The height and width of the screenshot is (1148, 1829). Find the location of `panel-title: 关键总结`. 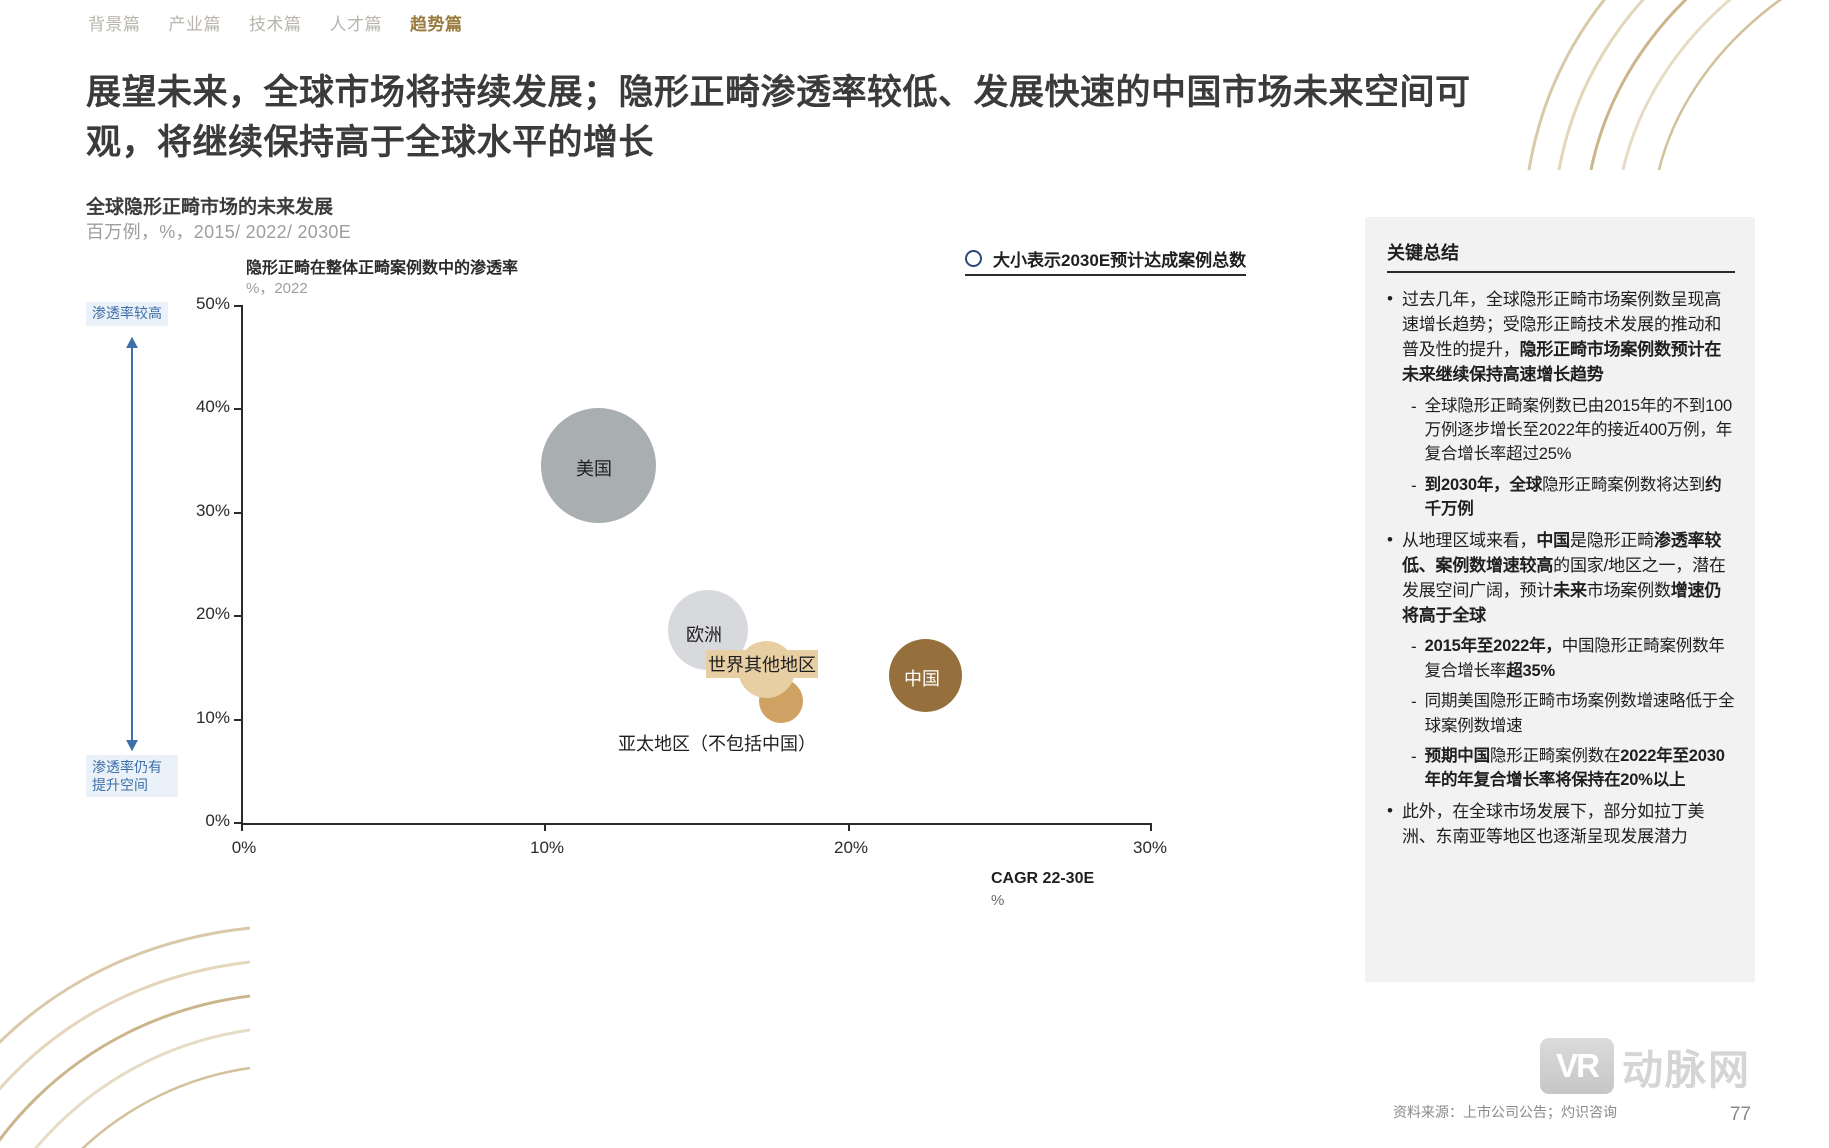

panel-title: 关键总结 is located at coordinates (1423, 253).